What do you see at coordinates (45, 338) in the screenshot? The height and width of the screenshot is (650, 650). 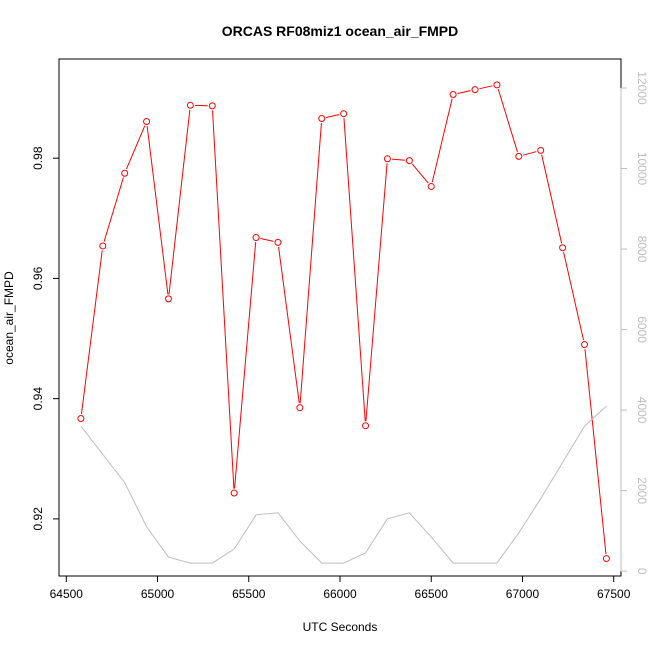 I see `y-axis-left: 0.92 0.94 0.96 0.98` at bounding box center [45, 338].